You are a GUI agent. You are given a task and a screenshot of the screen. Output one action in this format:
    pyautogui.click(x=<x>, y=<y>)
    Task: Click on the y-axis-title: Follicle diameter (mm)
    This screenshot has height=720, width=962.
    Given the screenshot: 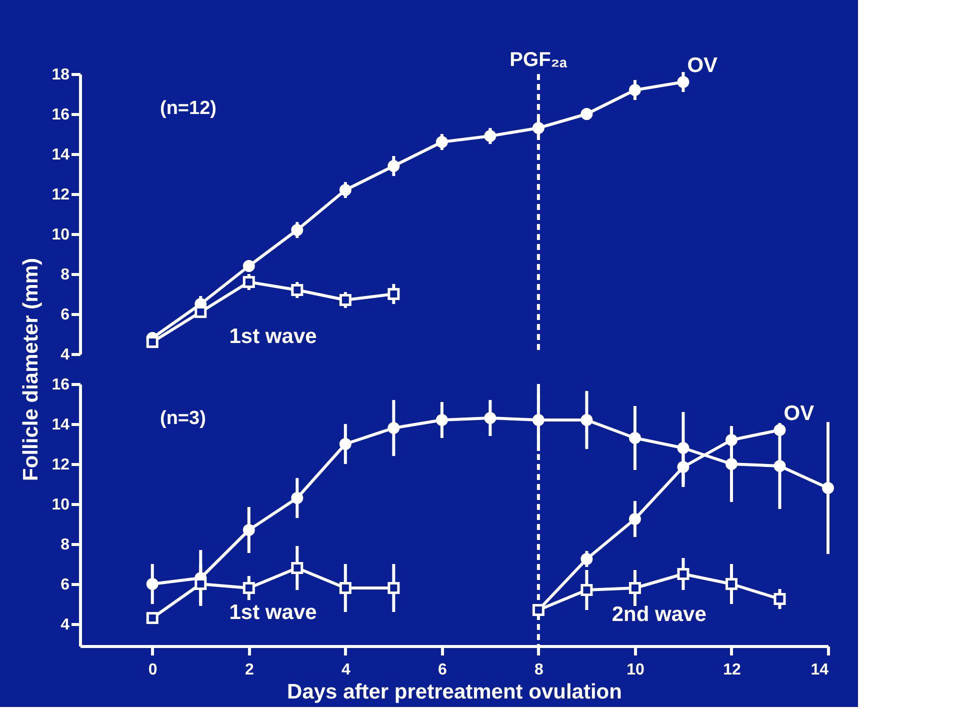 What is the action you would take?
    pyautogui.click(x=31, y=369)
    